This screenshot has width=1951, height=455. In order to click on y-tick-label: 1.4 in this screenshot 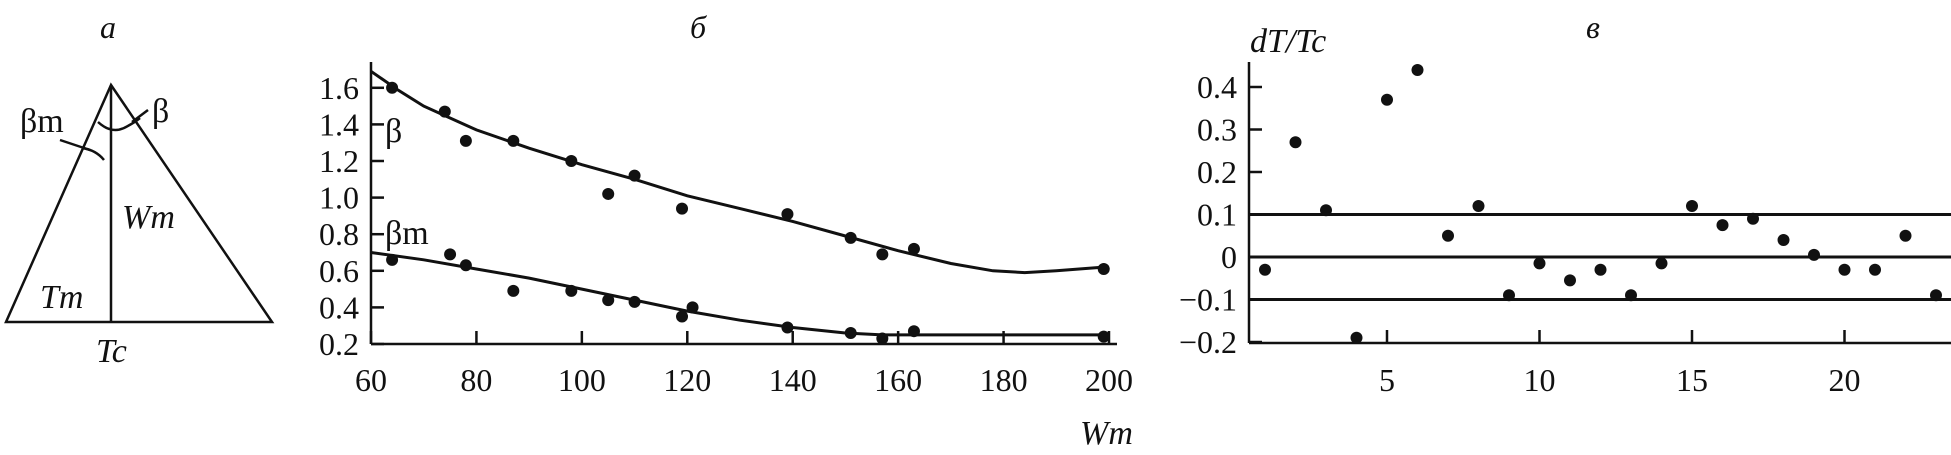, I will do `click(339, 124)`.